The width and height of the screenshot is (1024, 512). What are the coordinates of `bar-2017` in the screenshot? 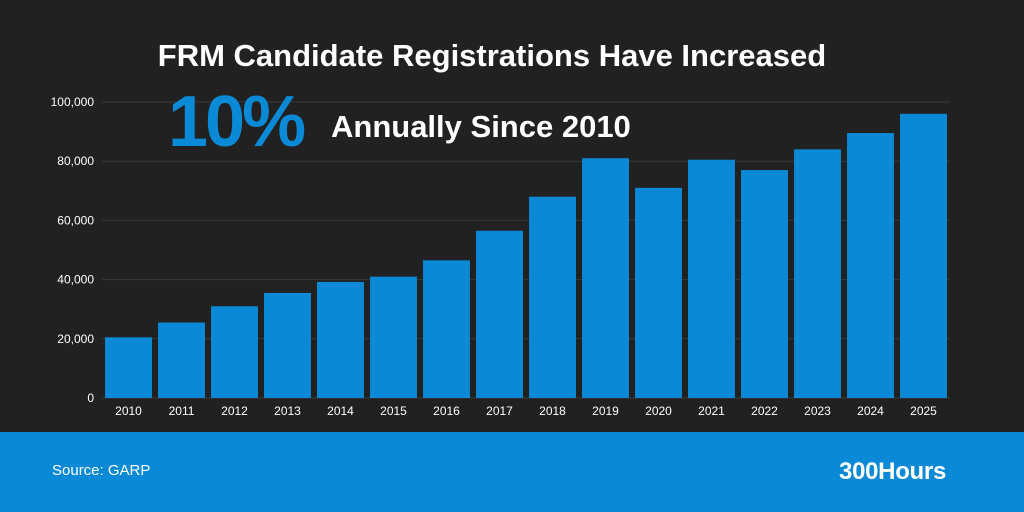 It's located at (499, 314).